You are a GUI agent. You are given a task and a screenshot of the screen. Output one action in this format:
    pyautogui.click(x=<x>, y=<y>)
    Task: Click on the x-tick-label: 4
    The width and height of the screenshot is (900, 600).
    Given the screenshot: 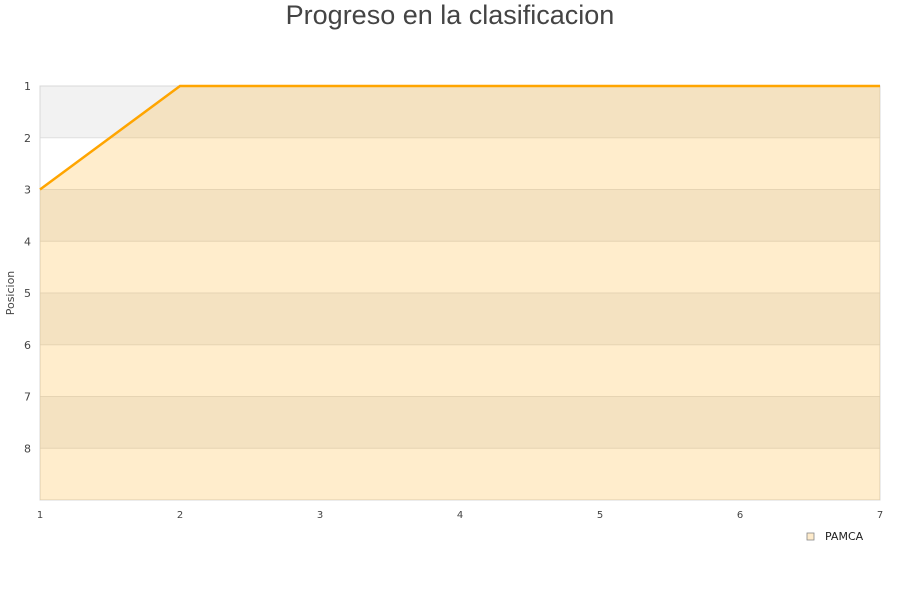 What is the action you would take?
    pyautogui.click(x=460, y=515)
    